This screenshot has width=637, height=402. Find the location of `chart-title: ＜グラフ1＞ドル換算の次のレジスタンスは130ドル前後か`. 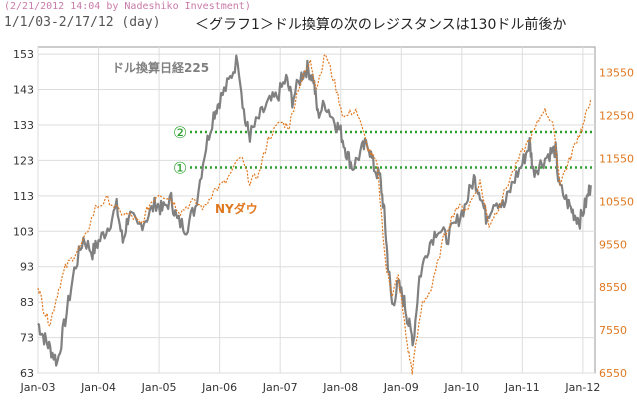

chart-title: ＜グラフ1＞ドル換算の次のレジスタンスは130ドル前後か is located at coordinates (381, 25).